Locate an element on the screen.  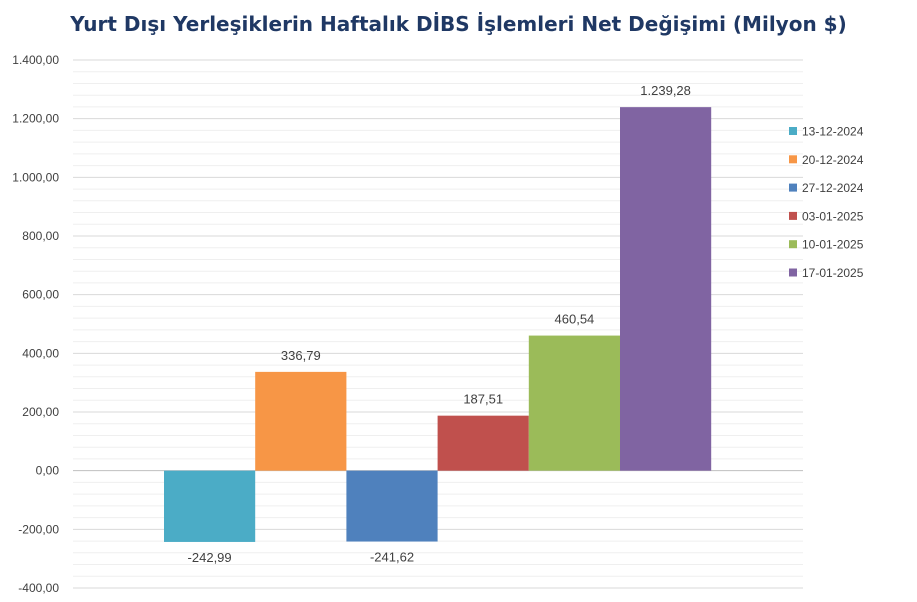
legend-label-17-01-2025: 17-01-2025 is located at coordinates (833, 273).